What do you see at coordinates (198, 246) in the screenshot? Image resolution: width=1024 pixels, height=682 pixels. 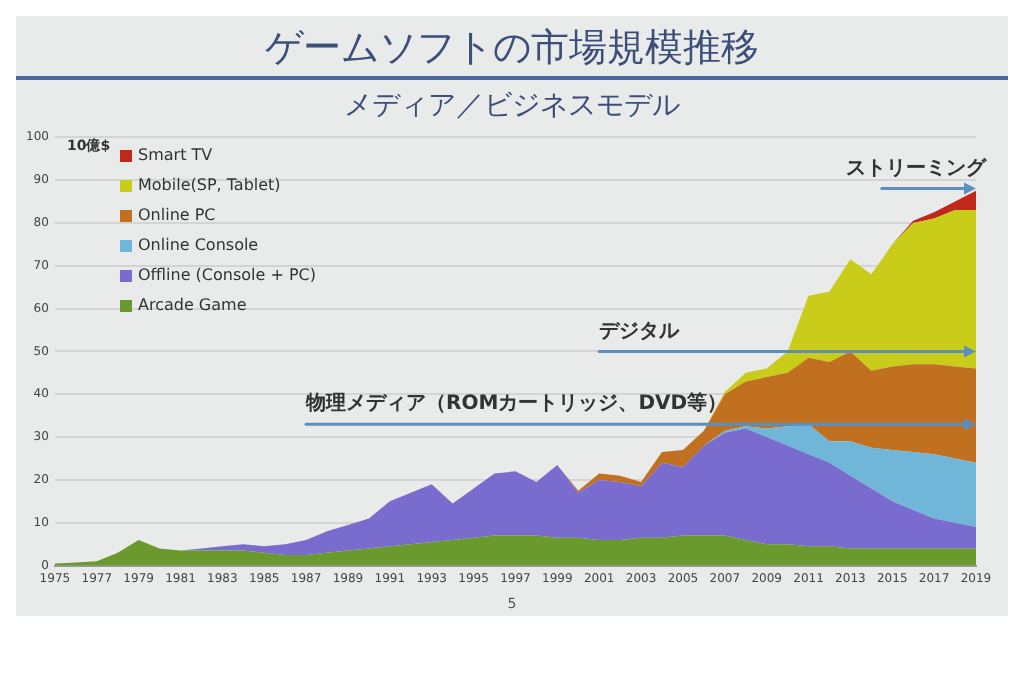 I see `legend-label: Online Console` at bounding box center [198, 246].